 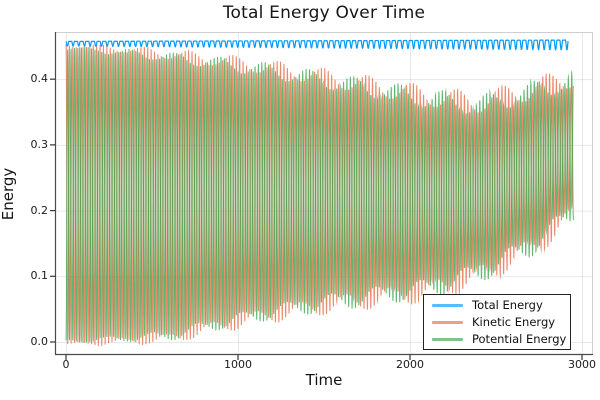 What do you see at coordinates (507, 305) in the screenshot?
I see `legend-label-total: Total Energy` at bounding box center [507, 305].